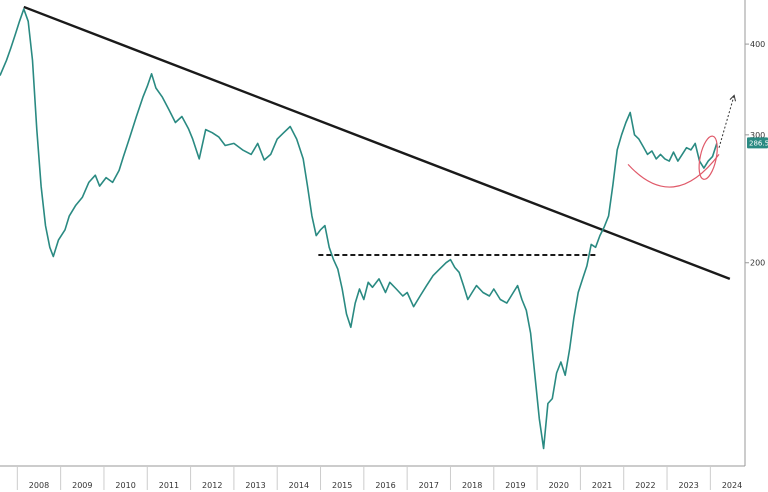 Image resolution: width=768 pixels, height=492 pixels. What do you see at coordinates (681, 141) in the screenshot?
I see `annotation-layer-front` at bounding box center [681, 141].